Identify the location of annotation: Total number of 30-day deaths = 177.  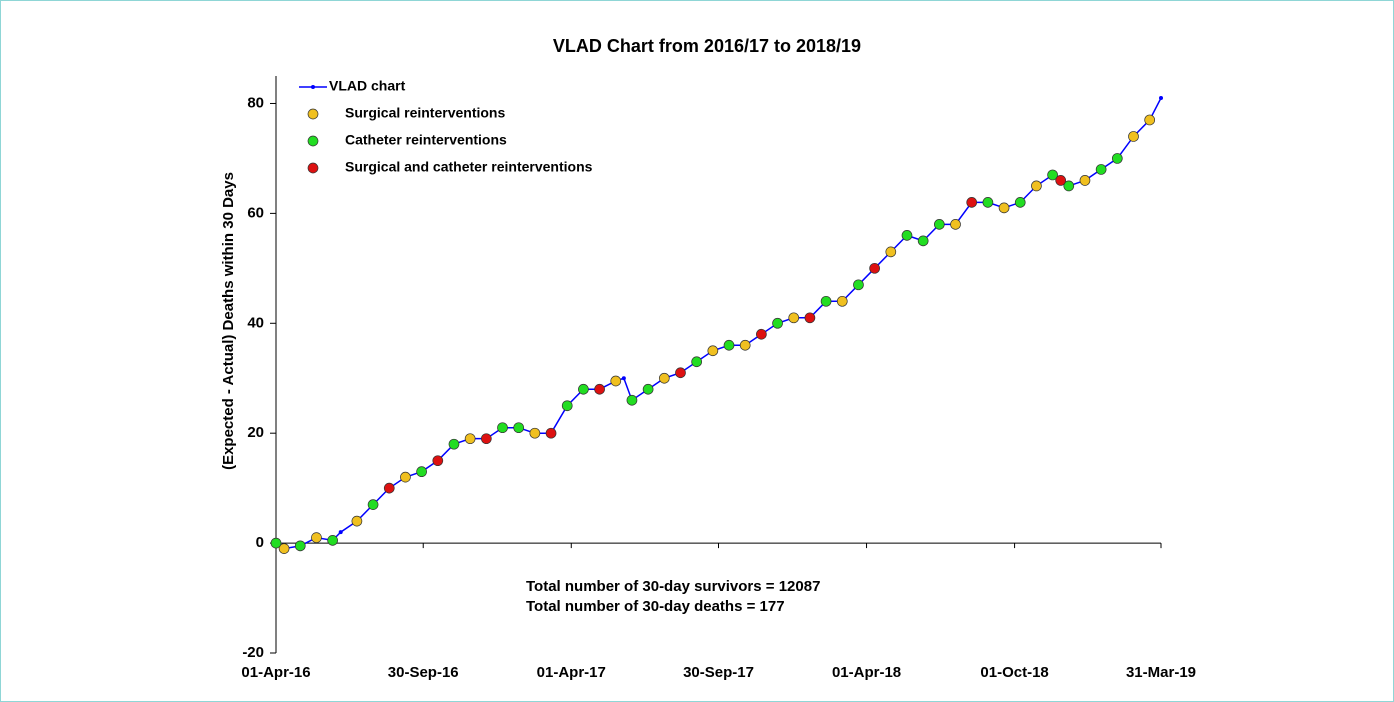
(655, 606).